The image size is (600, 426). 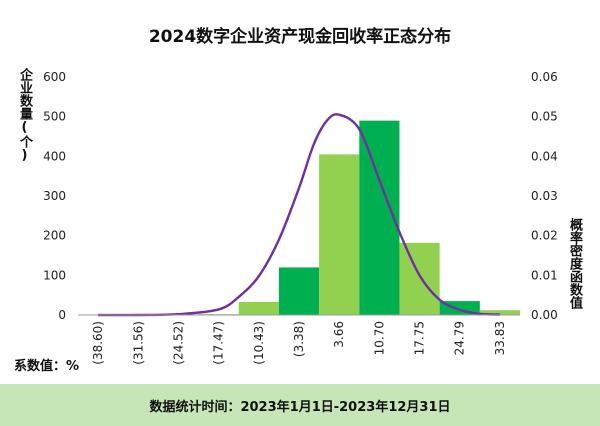 I want to click on x-tick-label: 17.75, so click(x=420, y=338).